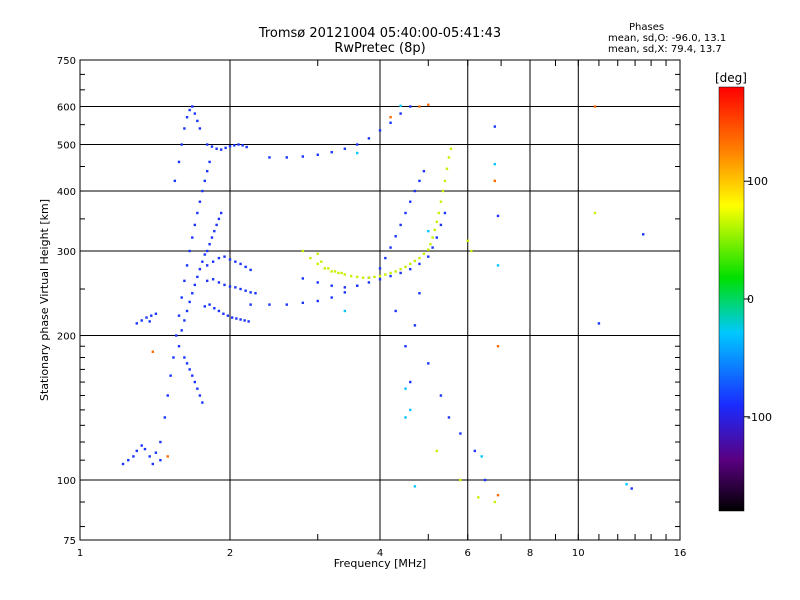 This screenshot has width=800, height=600. Describe the element at coordinates (230, 553) in the screenshot. I see `x-tick-label: 2` at that location.